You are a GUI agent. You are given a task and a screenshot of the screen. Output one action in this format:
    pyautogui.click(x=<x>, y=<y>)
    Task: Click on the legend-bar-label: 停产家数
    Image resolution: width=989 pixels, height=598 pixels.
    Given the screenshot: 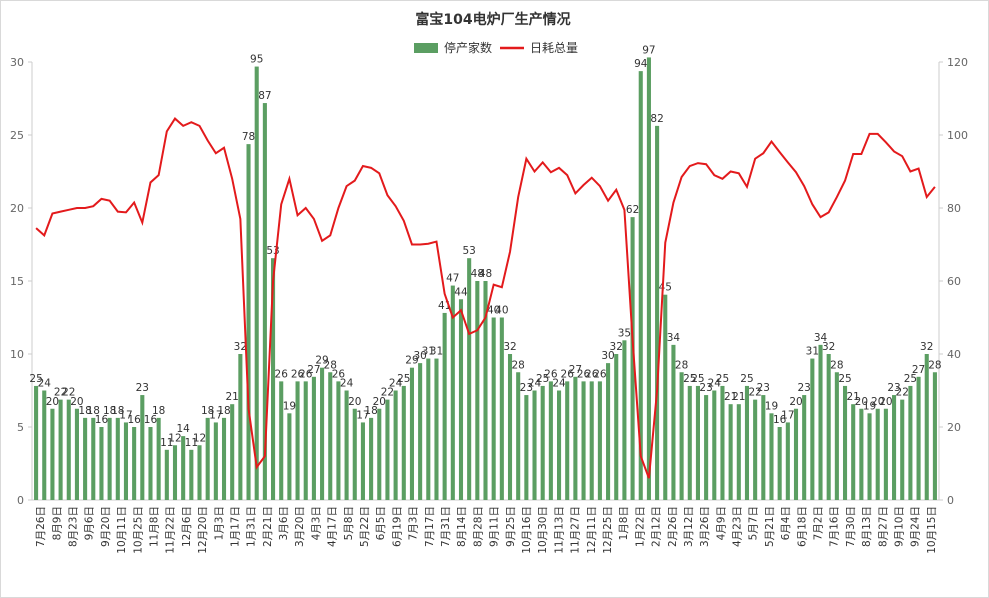 What is the action you would take?
    pyautogui.click(x=468, y=47)
    